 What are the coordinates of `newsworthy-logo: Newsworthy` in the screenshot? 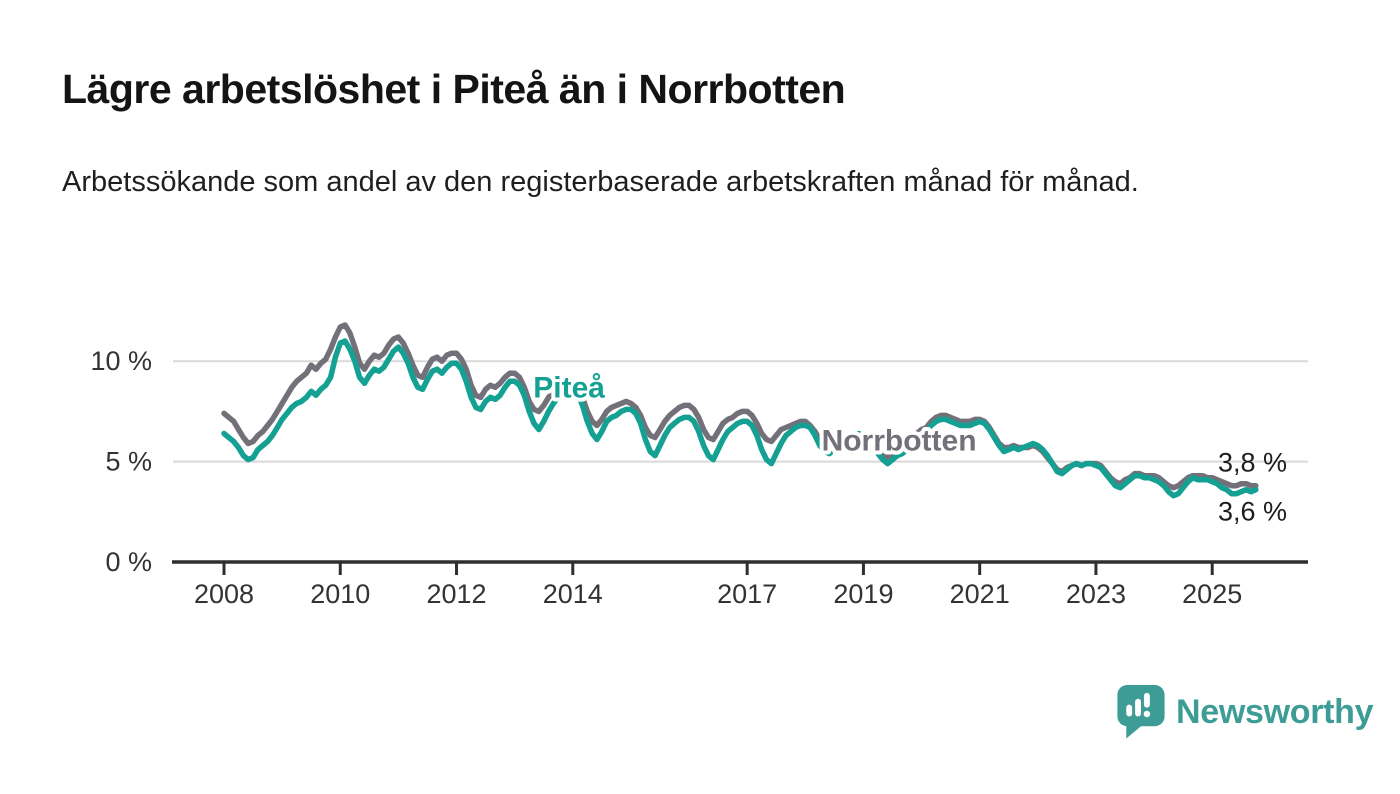 It's located at (1245, 712).